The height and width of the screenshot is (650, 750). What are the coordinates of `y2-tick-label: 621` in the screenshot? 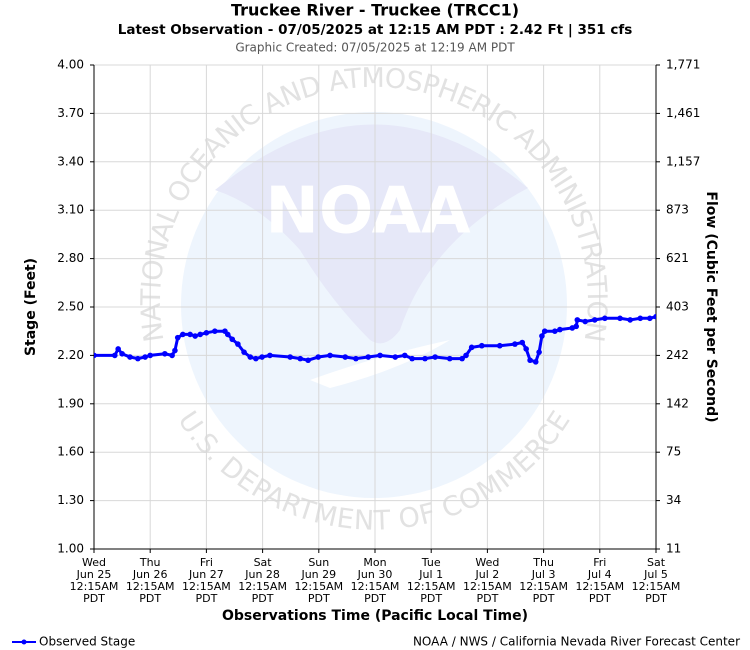 It's located at (677, 258).